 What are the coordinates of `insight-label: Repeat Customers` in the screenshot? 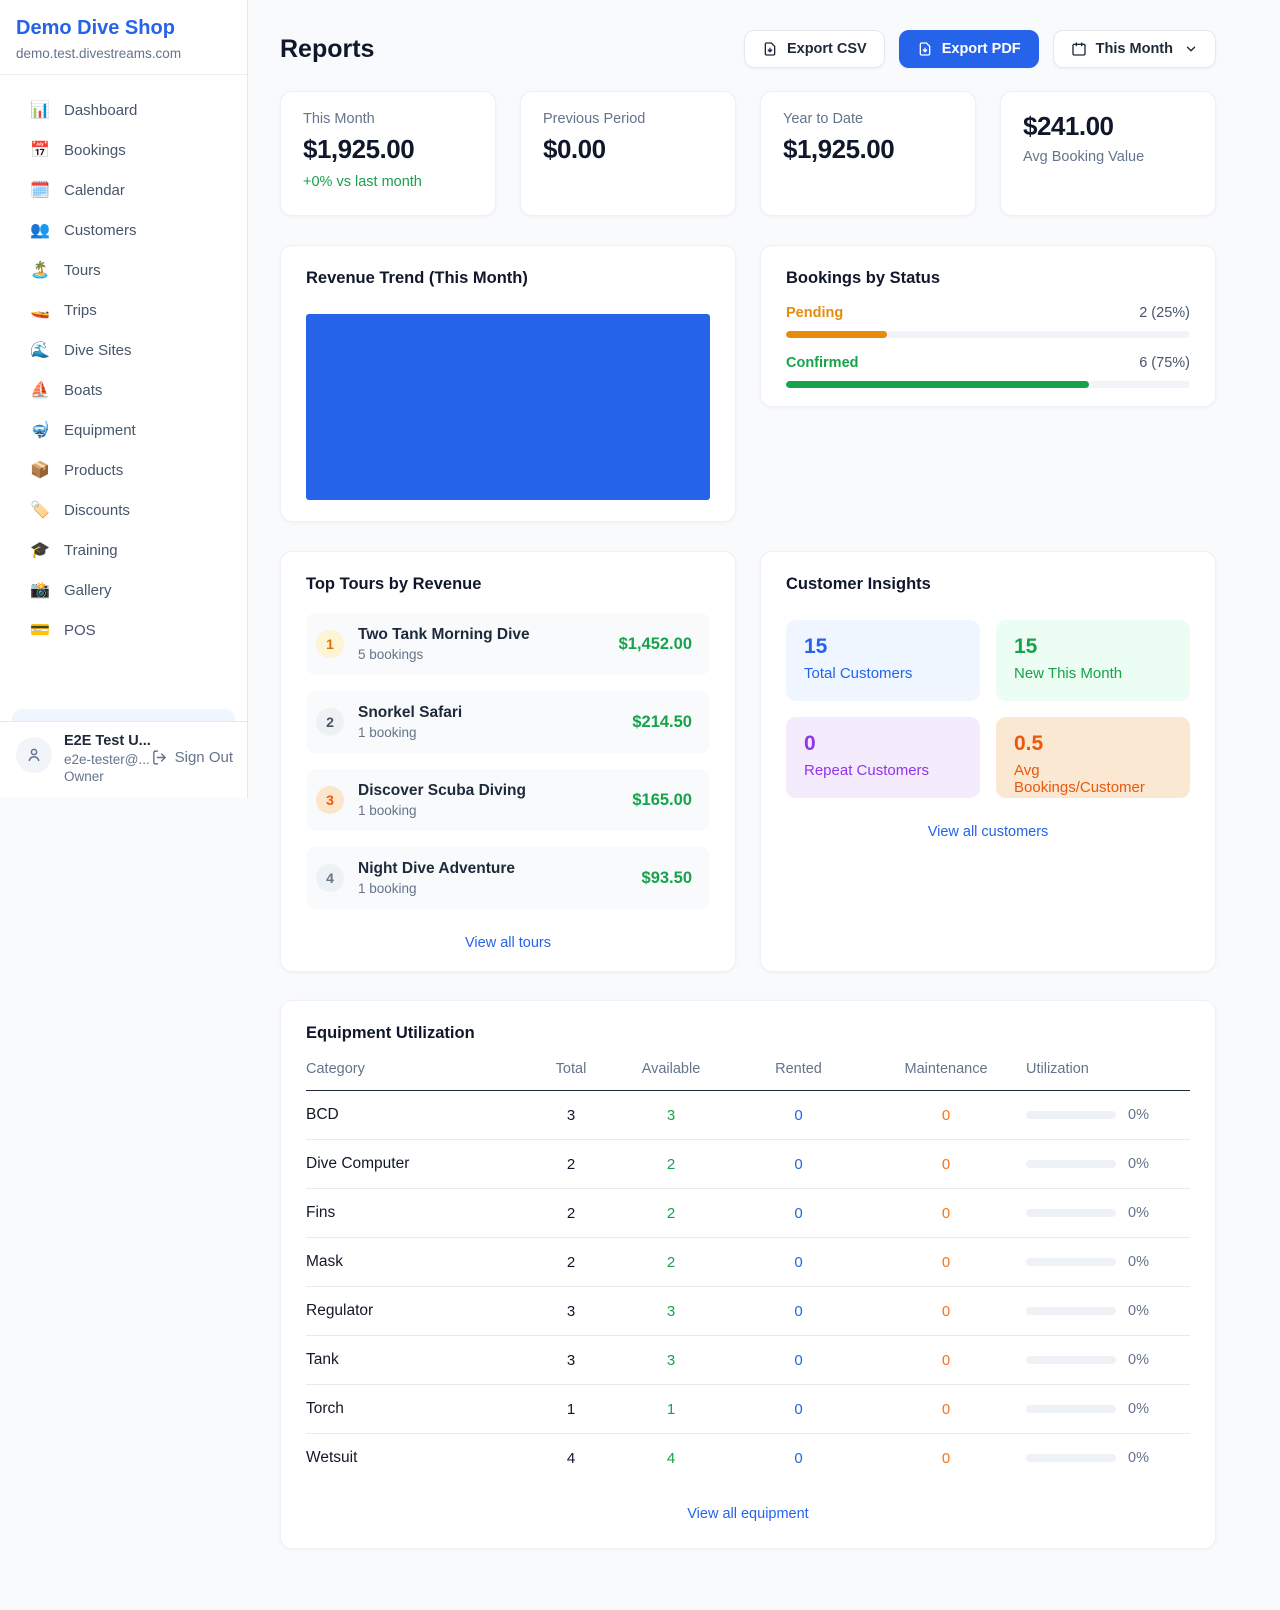 It's located at (867, 770).